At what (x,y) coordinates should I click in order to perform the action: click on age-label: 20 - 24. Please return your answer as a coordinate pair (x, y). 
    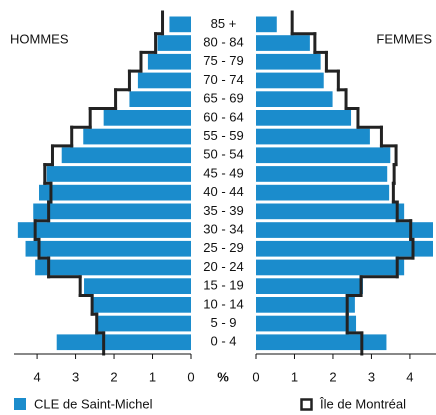
    Looking at the image, I should click on (223, 266).